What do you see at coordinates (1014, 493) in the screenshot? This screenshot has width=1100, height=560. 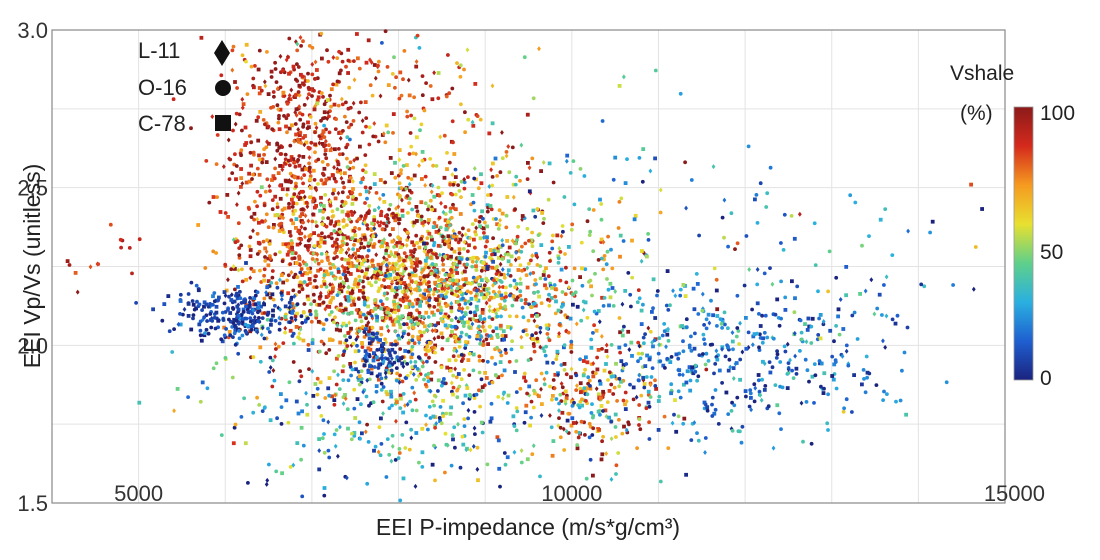 I see `x-tick-label: 15000` at bounding box center [1014, 493].